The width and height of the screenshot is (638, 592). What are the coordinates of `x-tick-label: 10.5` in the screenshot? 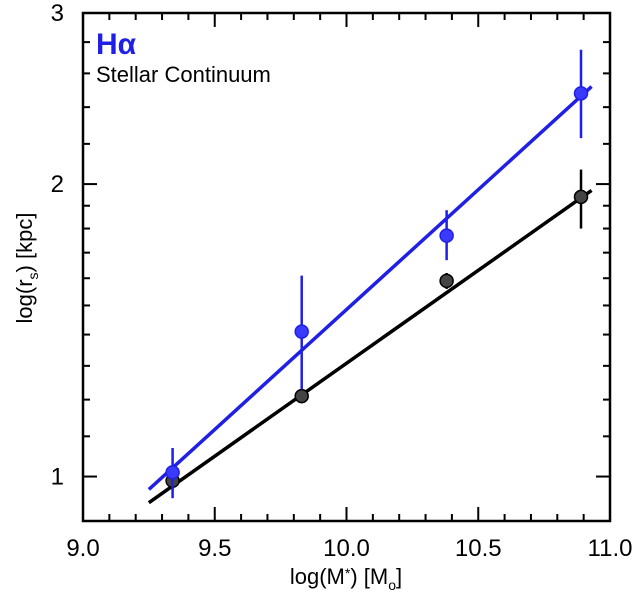 It's located at (478, 548).